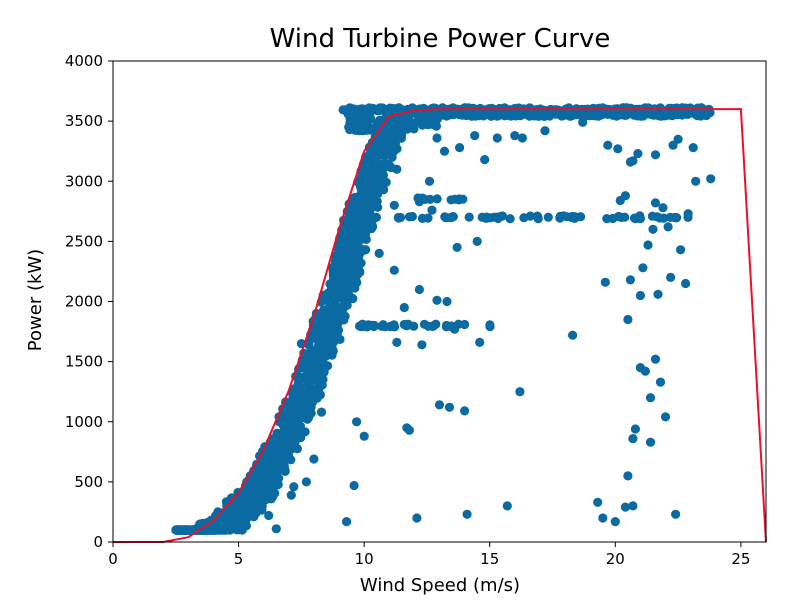 The width and height of the screenshot is (809, 605). Describe the element at coordinates (440, 39) in the screenshot. I see `chart-title: Wind Turbine Power Curve` at that location.